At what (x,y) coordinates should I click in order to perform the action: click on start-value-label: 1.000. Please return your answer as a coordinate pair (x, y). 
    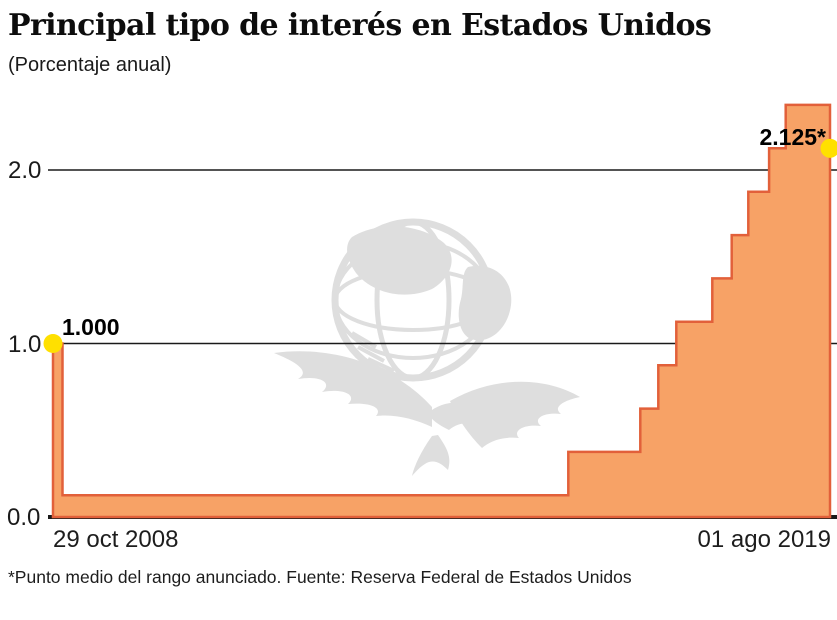
    Looking at the image, I should click on (91, 327).